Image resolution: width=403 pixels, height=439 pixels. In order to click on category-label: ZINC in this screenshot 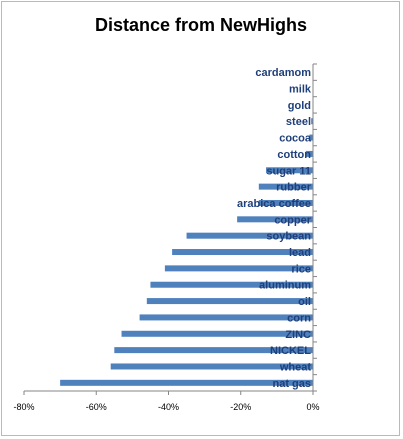, I will do `click(298, 335)`.